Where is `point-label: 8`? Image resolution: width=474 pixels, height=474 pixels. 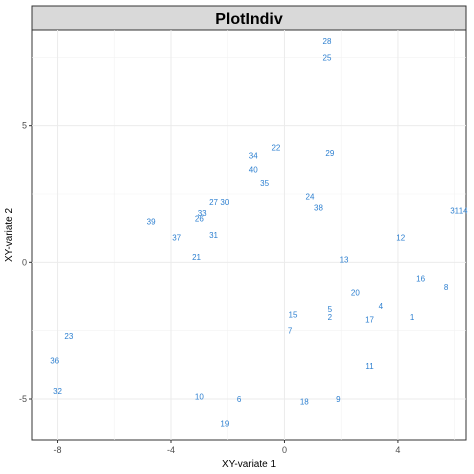 point-label: 8 is located at coordinates (446, 287).